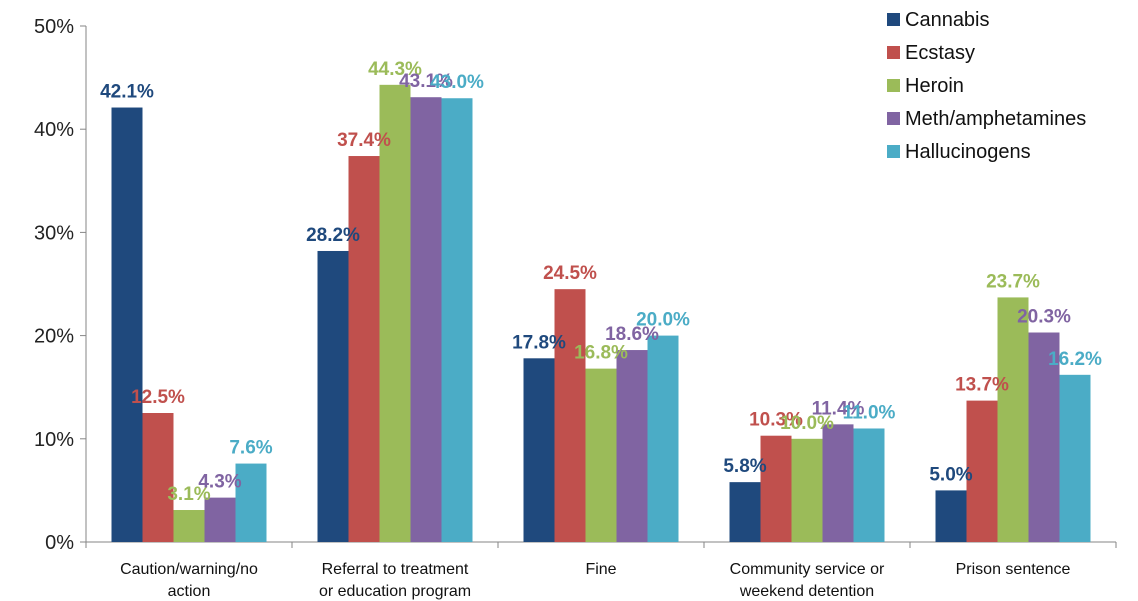  What do you see at coordinates (570, 273) in the screenshot?
I see `data-label: 24.5%` at bounding box center [570, 273].